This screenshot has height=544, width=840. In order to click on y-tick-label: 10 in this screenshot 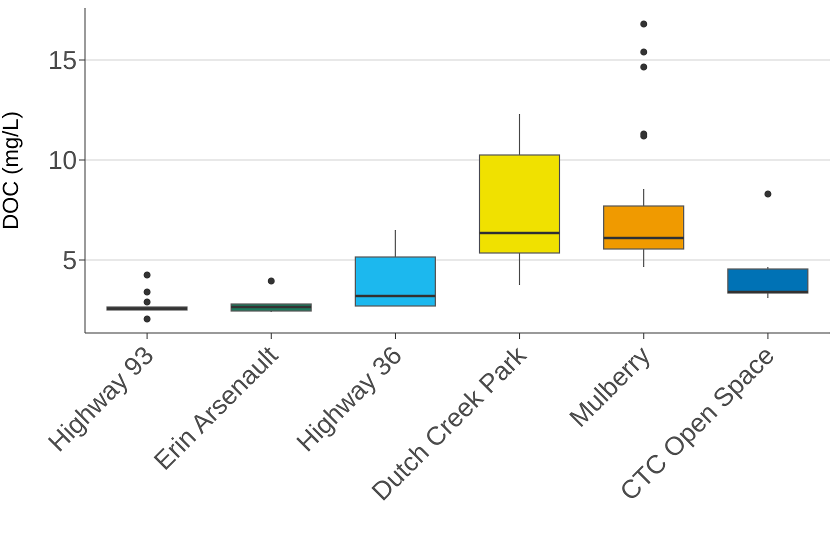, I will do `click(62, 160)`.